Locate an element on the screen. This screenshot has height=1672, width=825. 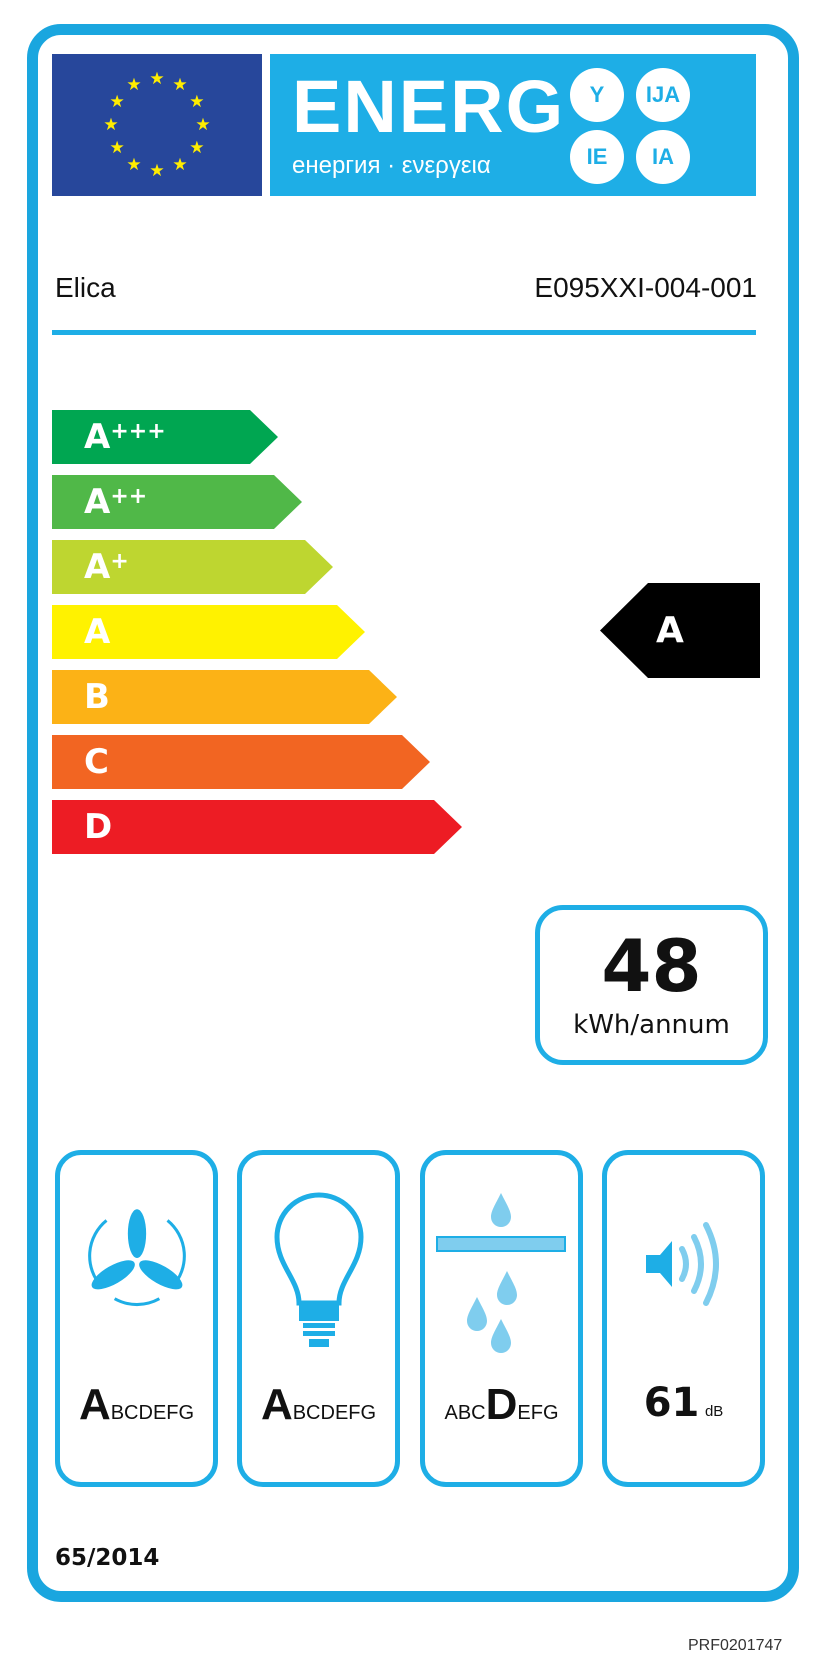
light-bulb-icon is located at coordinates (319, 1269).